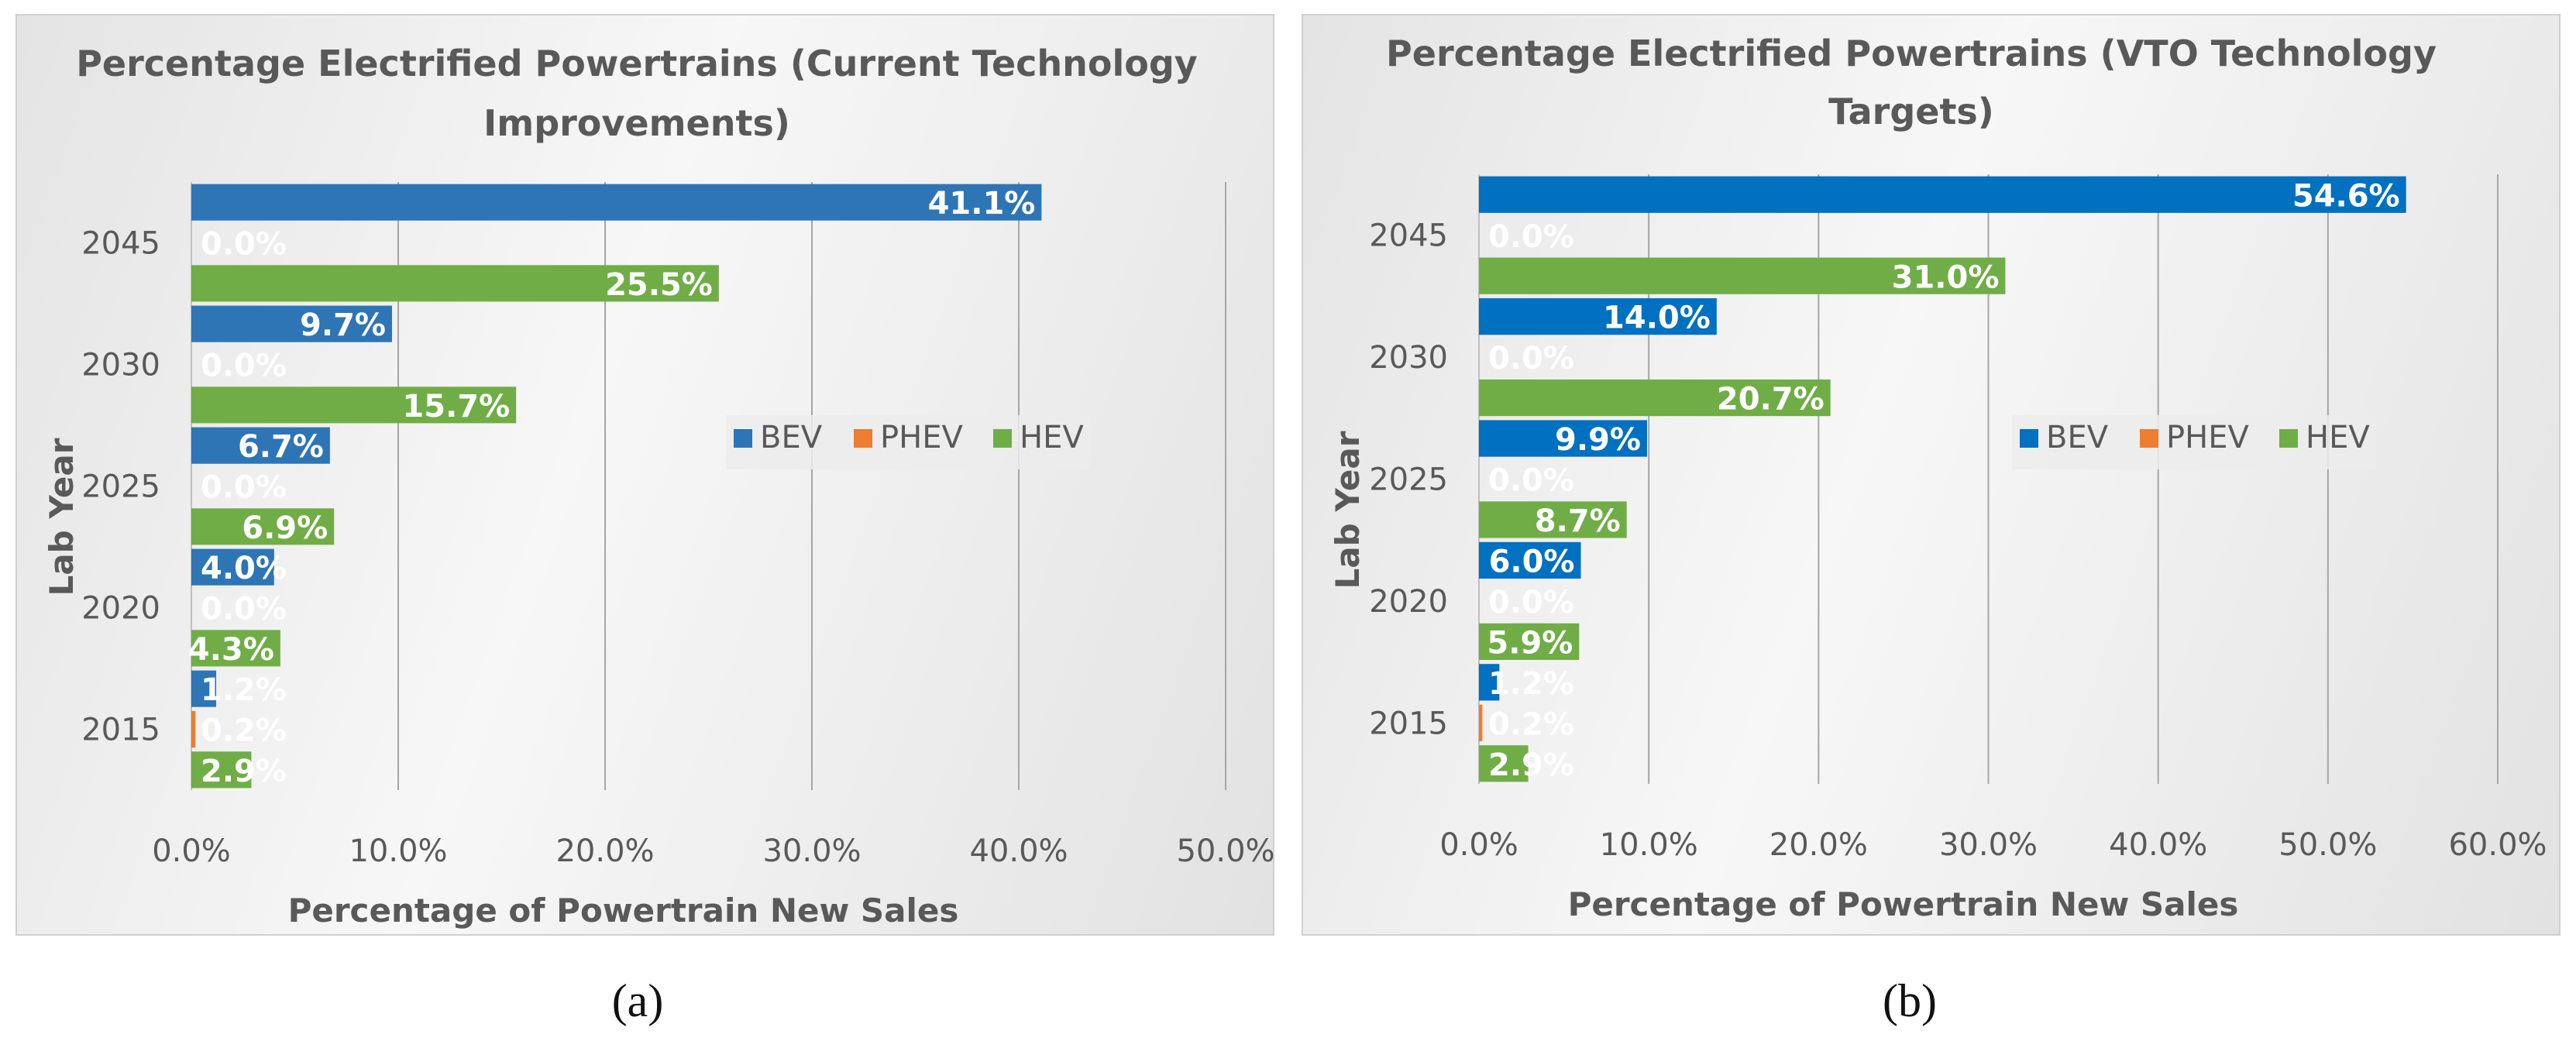 The width and height of the screenshot is (2576, 1048). Describe the element at coordinates (231, 650) in the screenshot. I see `data-label: 4.3%` at that location.